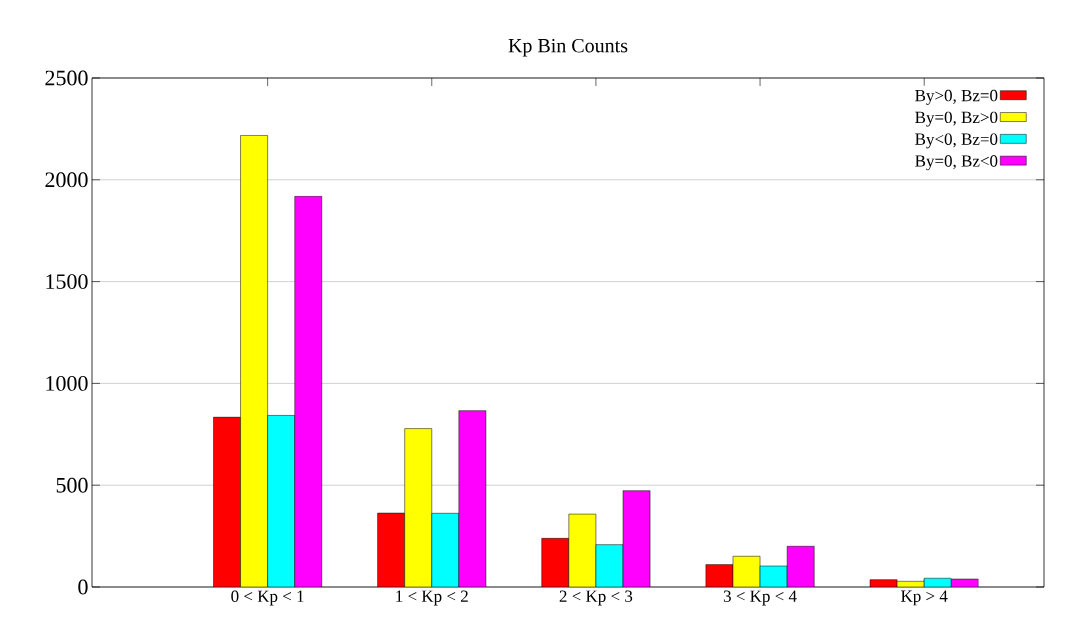 The image size is (1073, 637). Describe the element at coordinates (568, 47) in the screenshot. I see `chart-title: Kp Bin Counts` at that location.